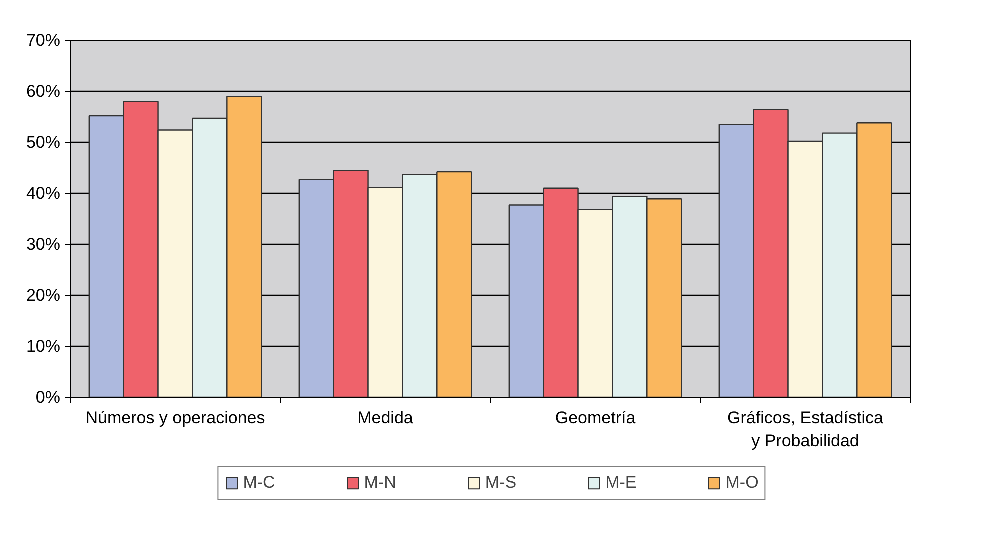  Describe the element at coordinates (621, 483) in the screenshot. I see `legend-label: M-E` at that location.